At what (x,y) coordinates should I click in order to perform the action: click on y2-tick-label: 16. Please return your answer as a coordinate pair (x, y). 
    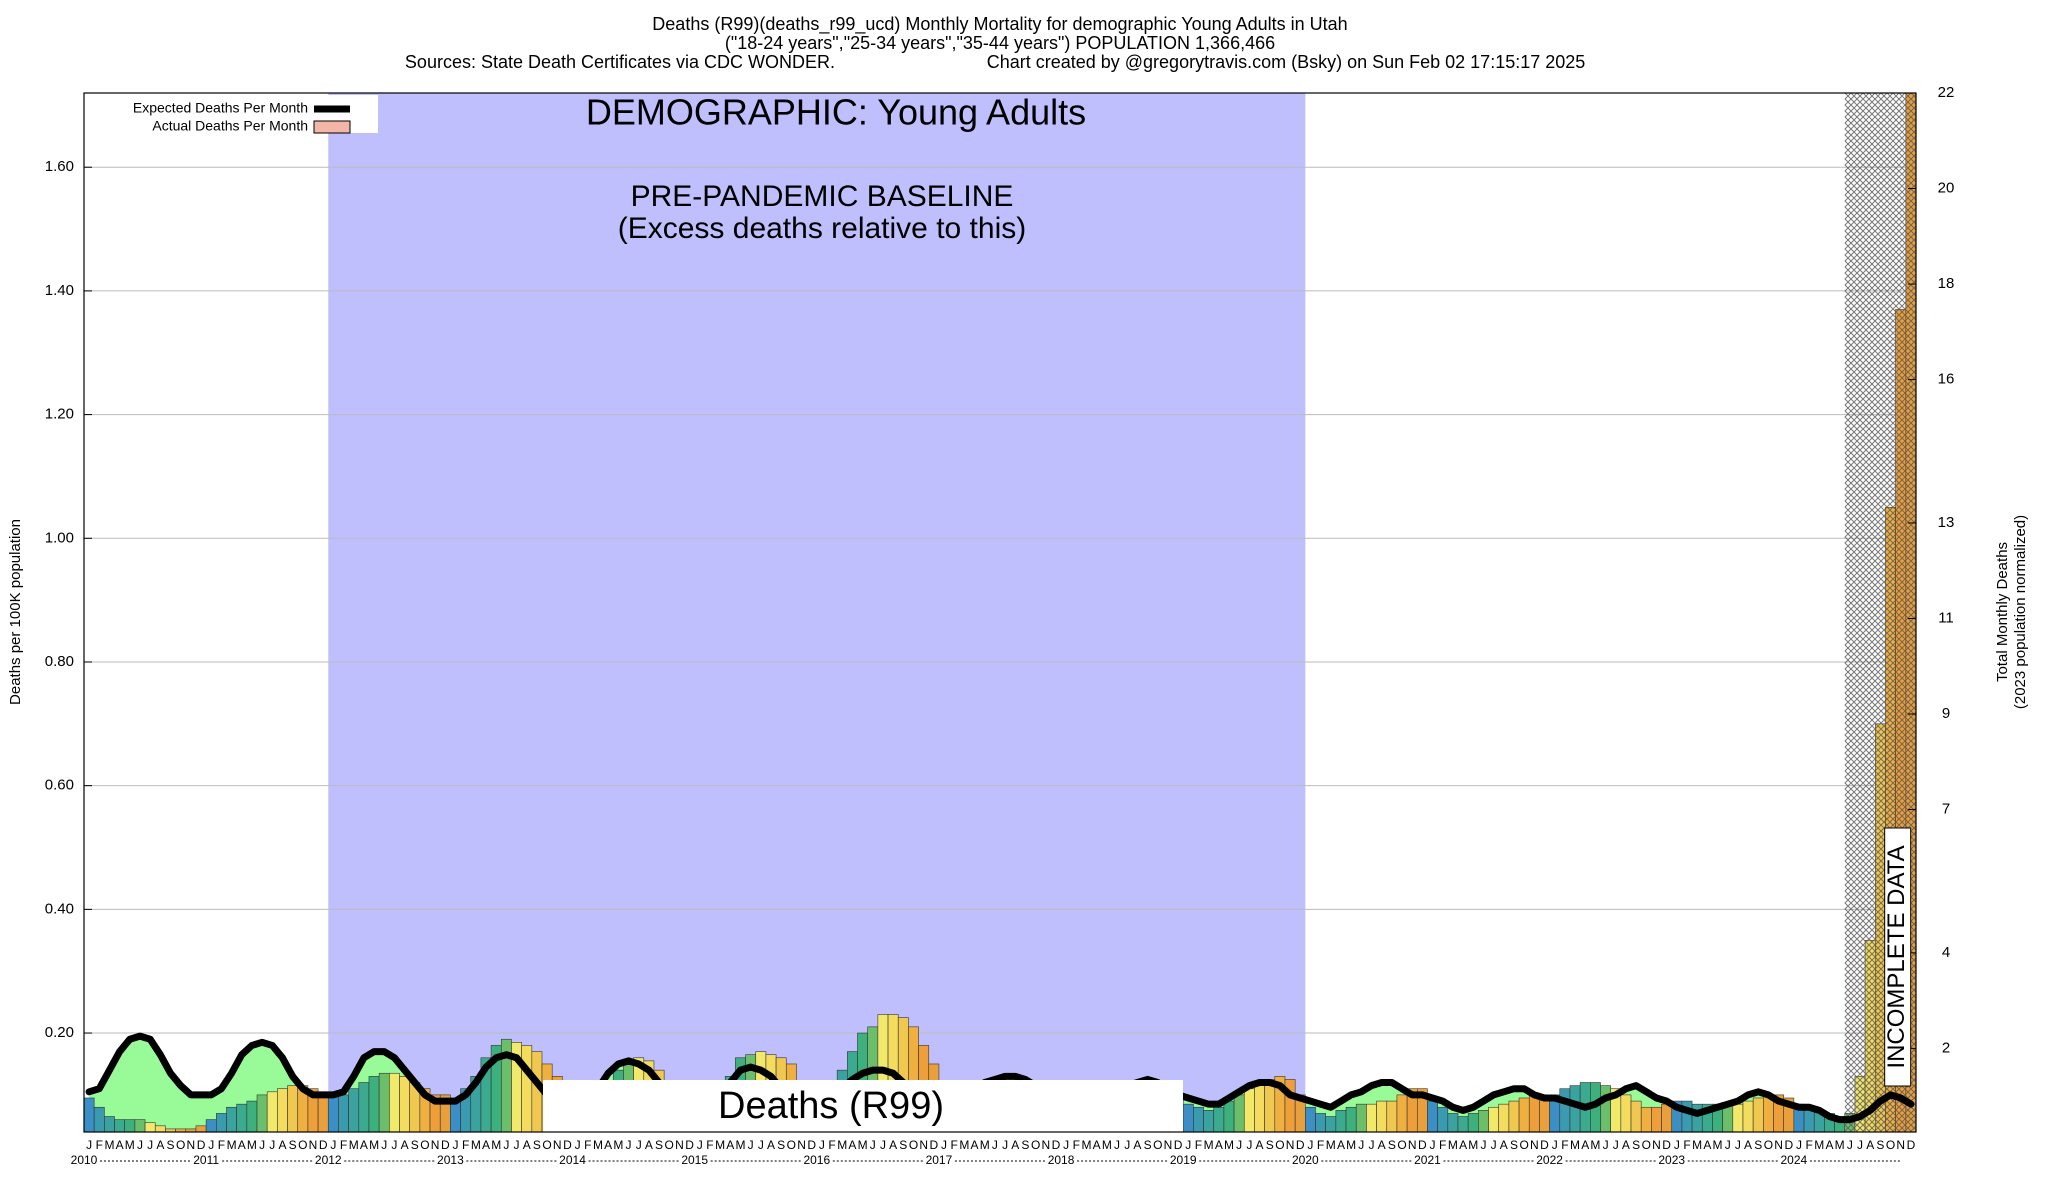
    Looking at the image, I should click on (1946, 379).